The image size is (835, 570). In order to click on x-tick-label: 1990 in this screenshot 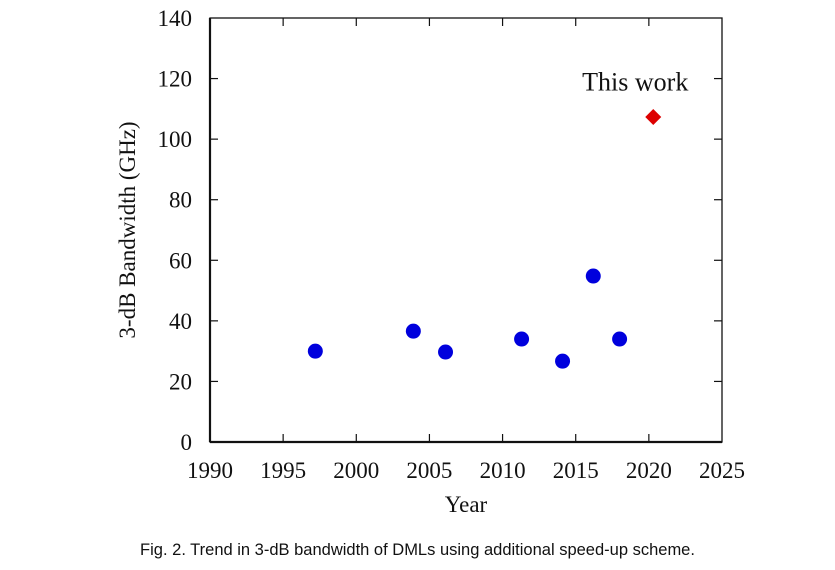, I will do `click(210, 470)`.